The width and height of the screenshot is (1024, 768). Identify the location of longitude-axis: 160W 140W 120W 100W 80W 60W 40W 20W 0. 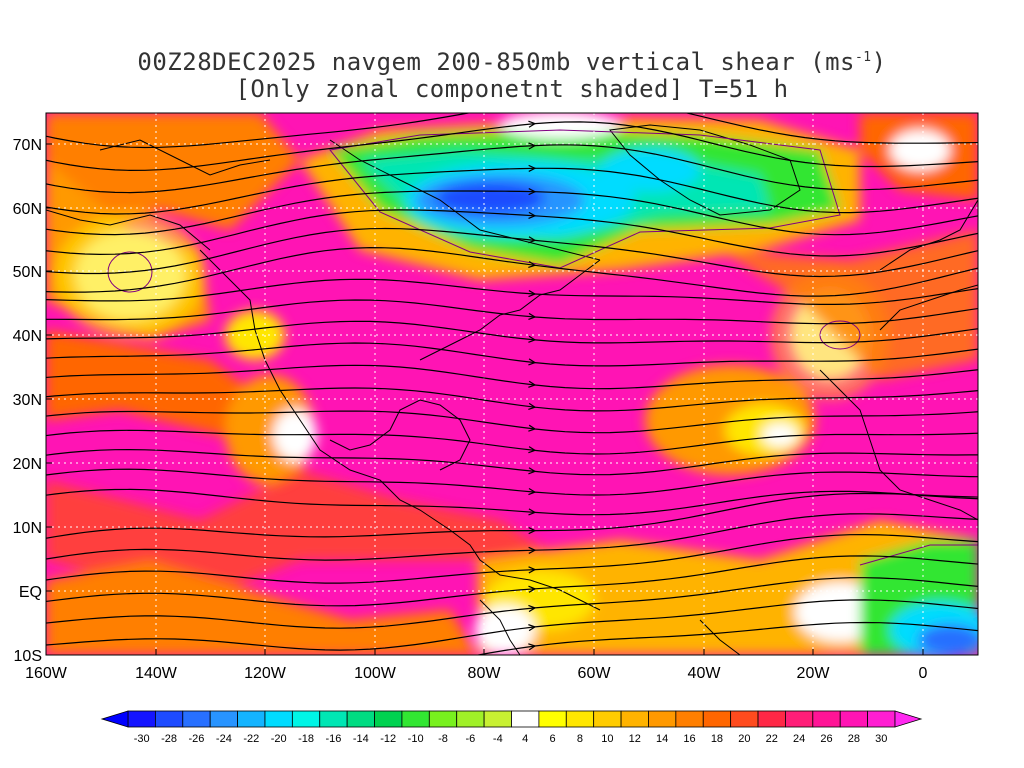
(476, 665).